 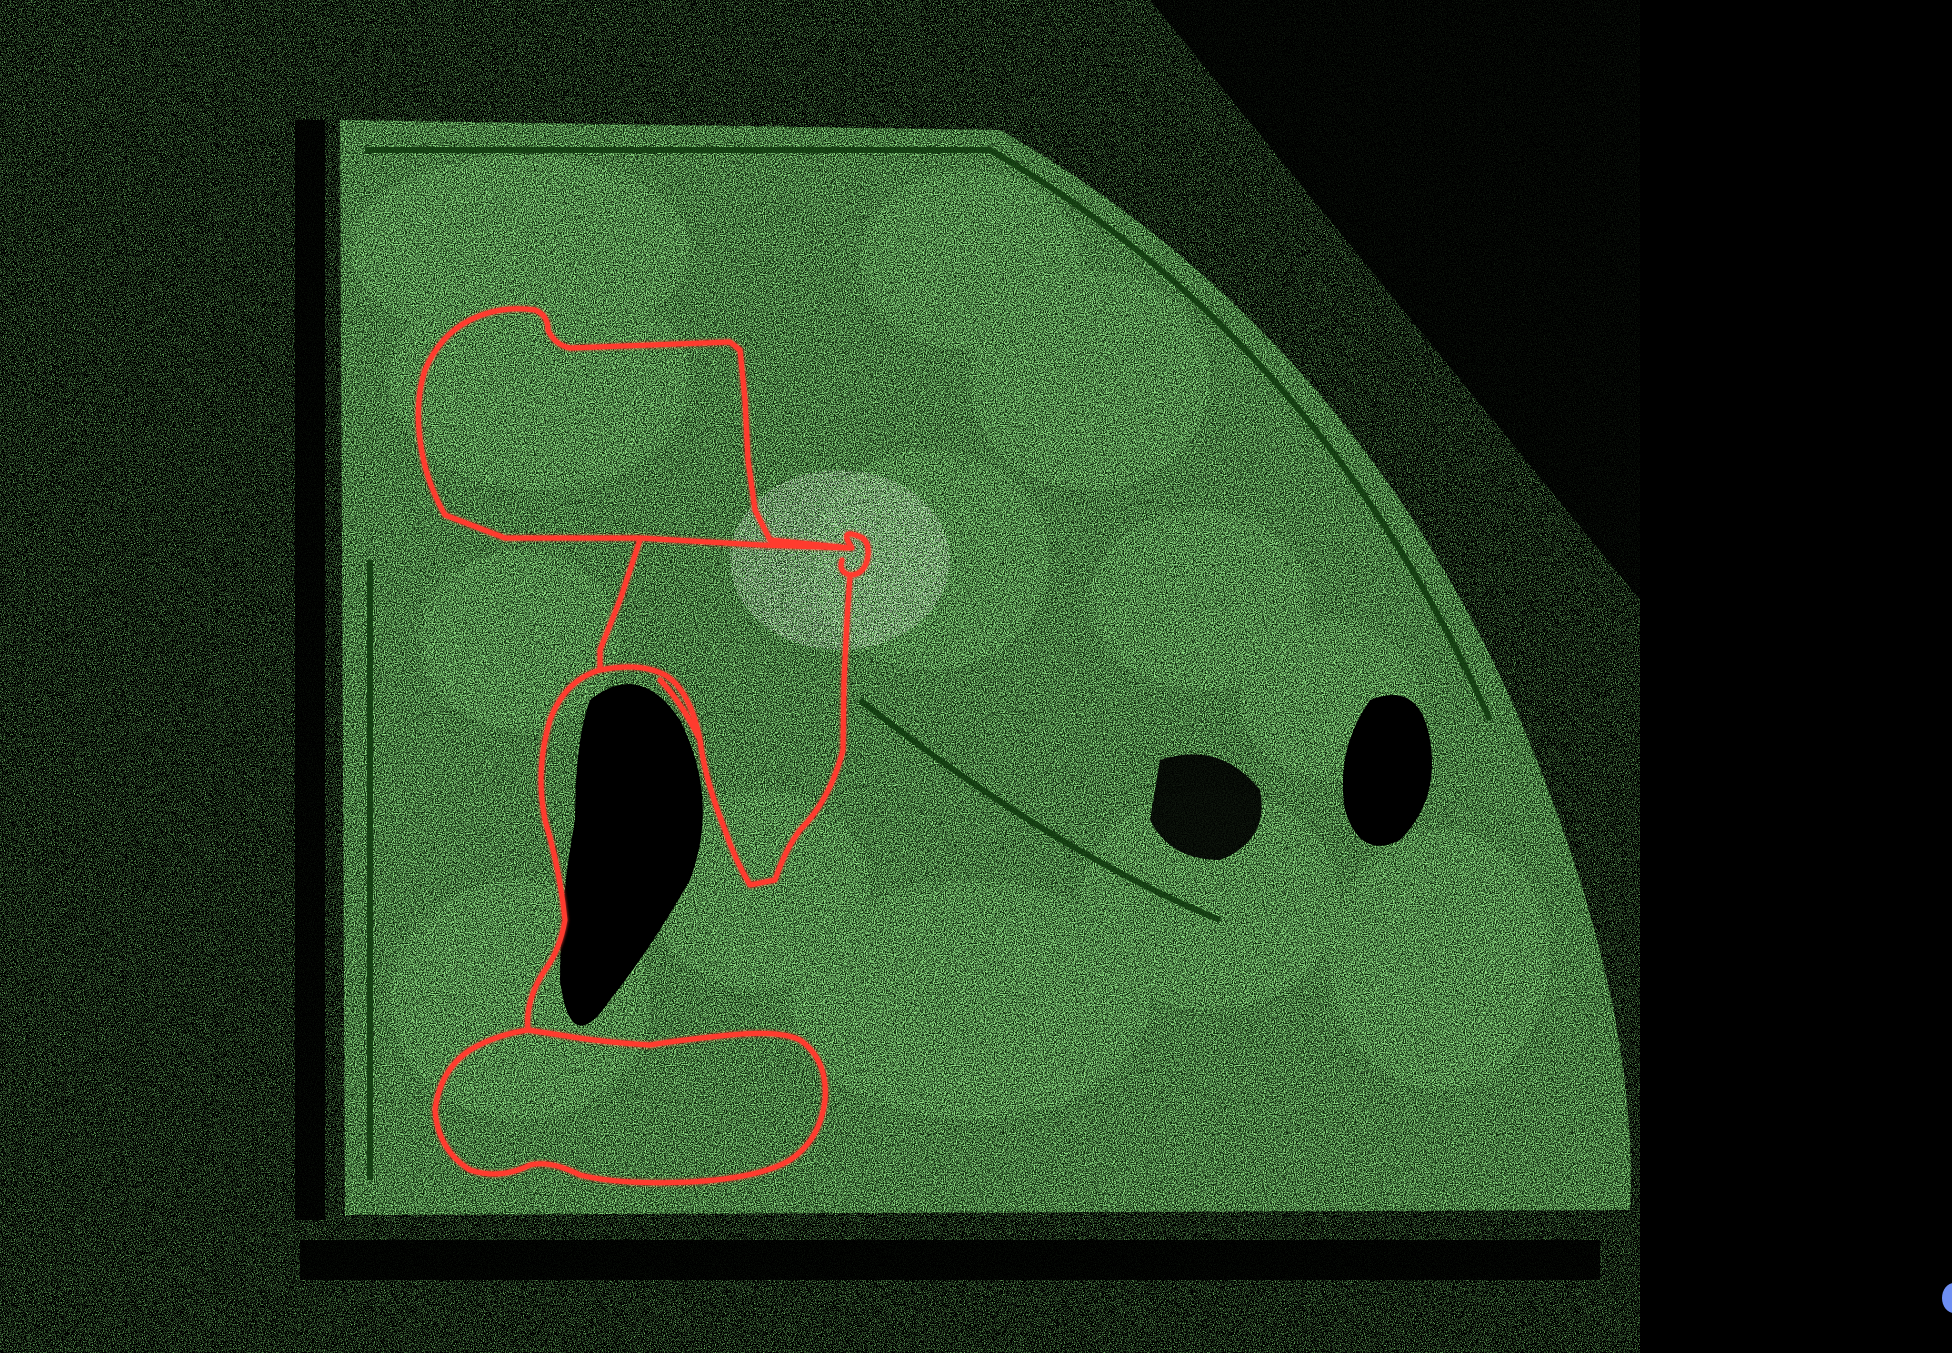 I want to click on trajectory-middle-loop, so click(x=614, y=848).